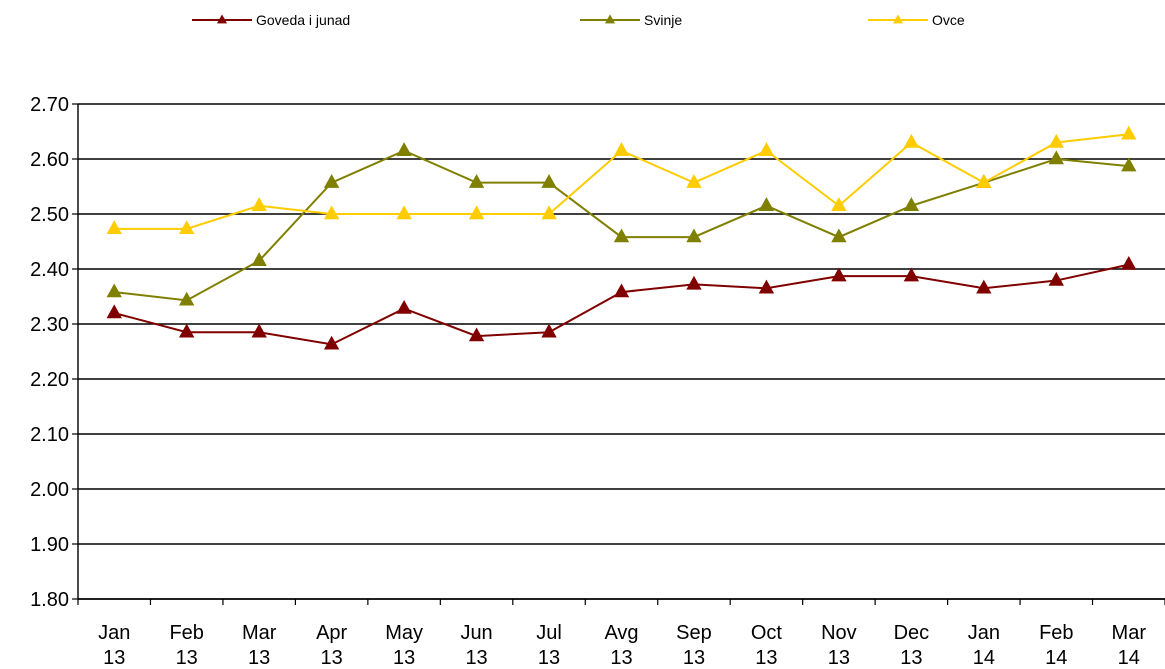  What do you see at coordinates (916, 20) in the screenshot?
I see `legend-item: Ovce` at bounding box center [916, 20].